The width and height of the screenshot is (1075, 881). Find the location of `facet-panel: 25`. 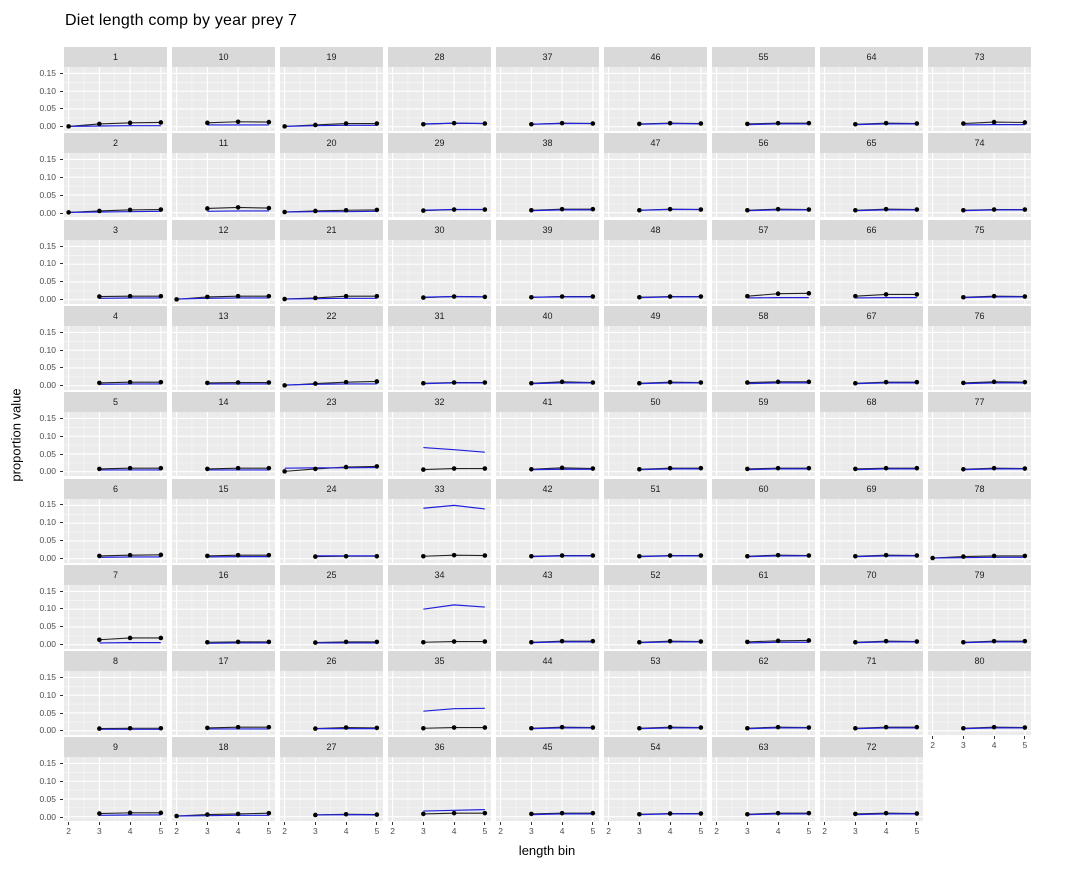

facet-panel: 25 is located at coordinates (331, 606).